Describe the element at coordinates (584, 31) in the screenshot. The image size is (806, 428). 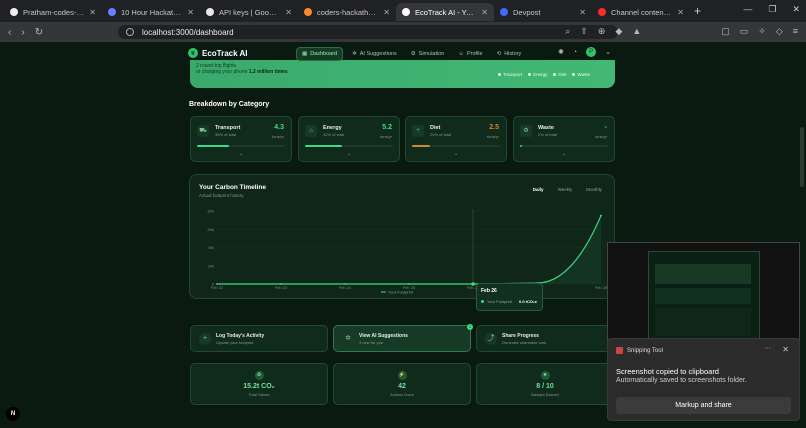
I see `share-icon: ⇪` at that location.